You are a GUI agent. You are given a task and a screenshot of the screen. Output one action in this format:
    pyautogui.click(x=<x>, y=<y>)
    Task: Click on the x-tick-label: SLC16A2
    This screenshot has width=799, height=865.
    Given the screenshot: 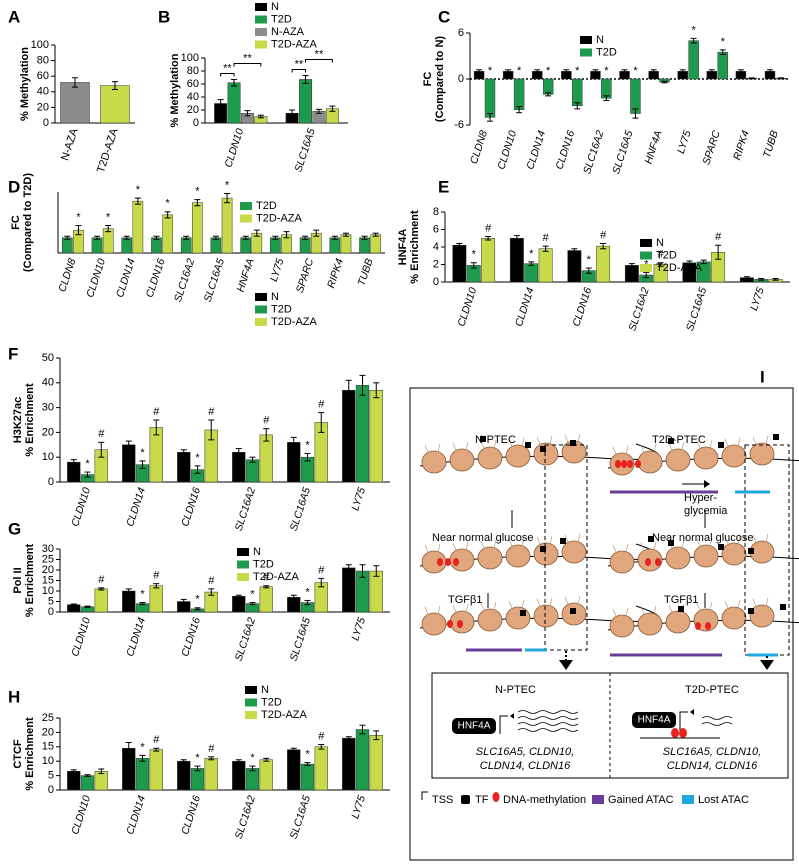 What is the action you would take?
    pyautogui.click(x=638, y=309)
    